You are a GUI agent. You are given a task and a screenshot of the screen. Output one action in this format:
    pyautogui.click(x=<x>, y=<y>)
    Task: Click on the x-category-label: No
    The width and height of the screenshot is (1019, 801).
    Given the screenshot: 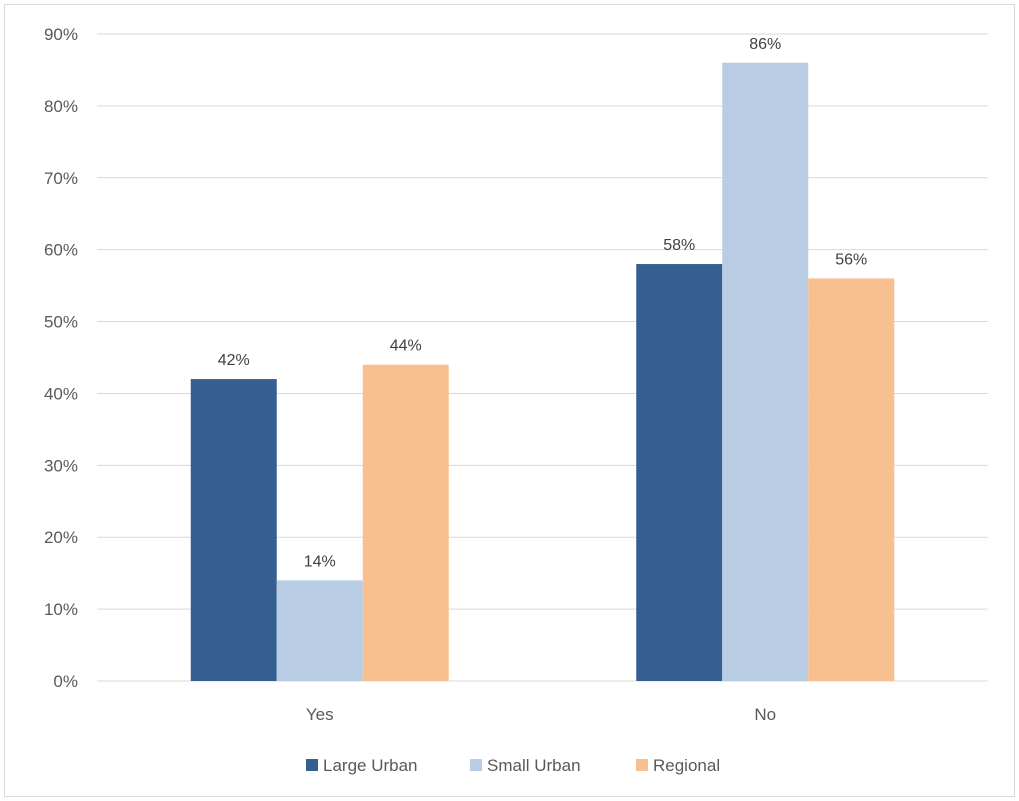 What is the action you would take?
    pyautogui.click(x=765, y=714)
    